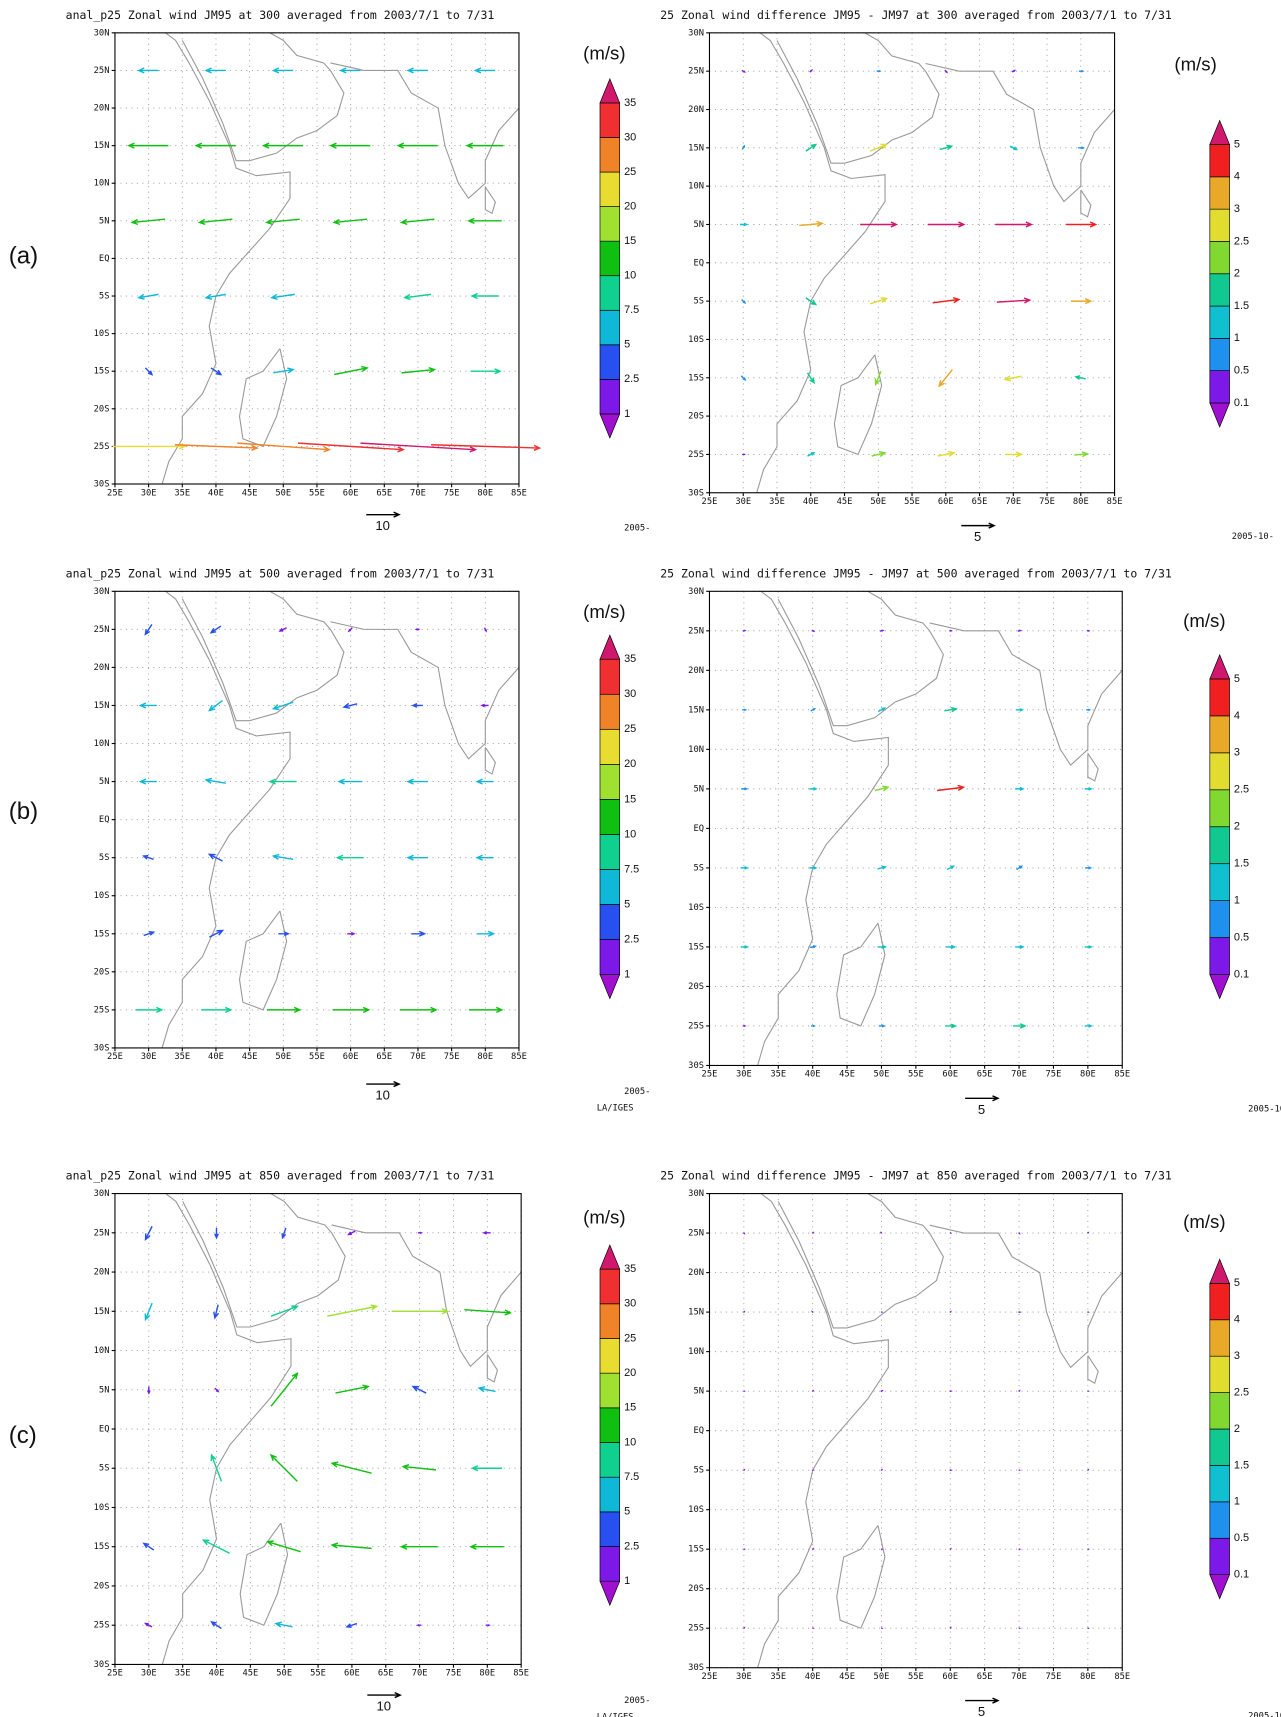 The width and height of the screenshot is (1281, 1717). Describe the element at coordinates (102, 146) in the screenshot. I see `y-tick-label: 15N` at that location.